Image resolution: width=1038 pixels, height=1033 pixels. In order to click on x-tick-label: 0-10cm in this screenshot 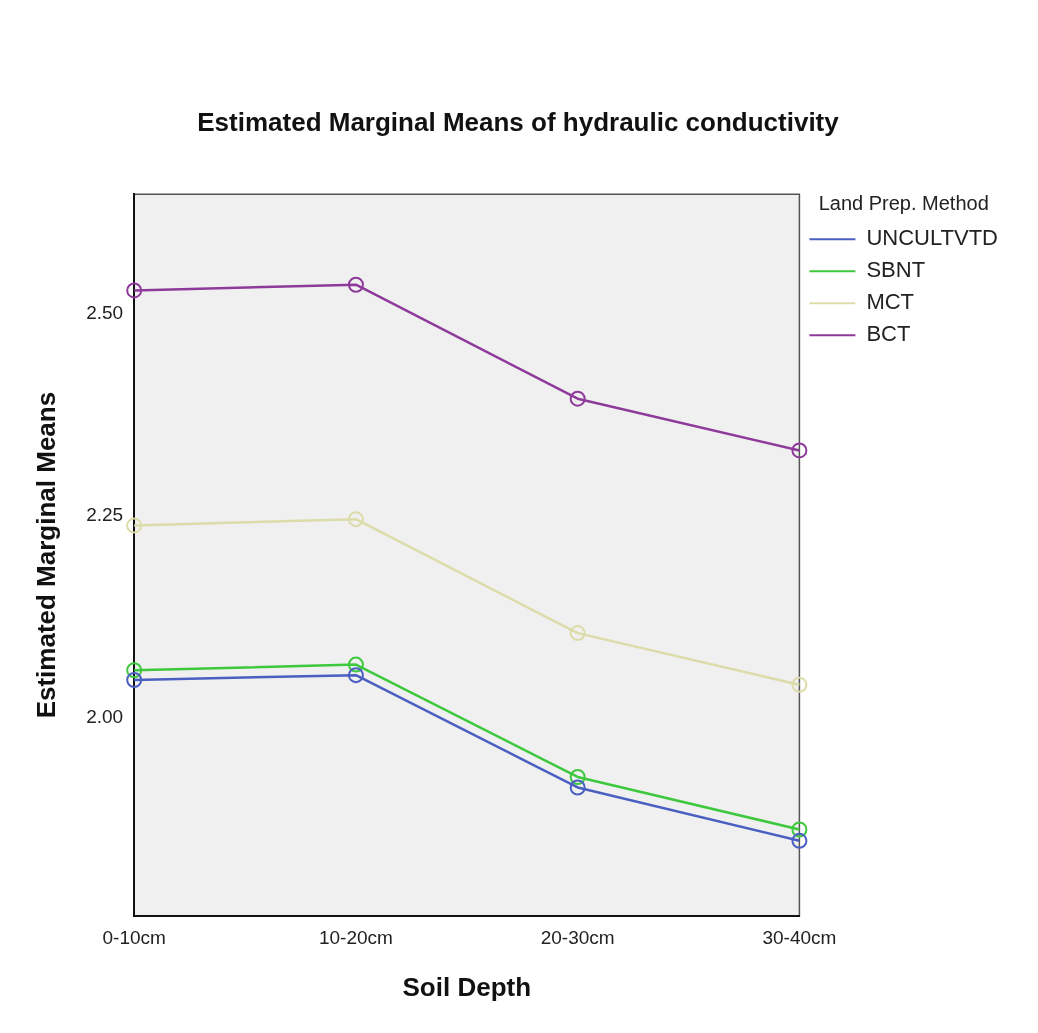, I will do `click(134, 937)`.